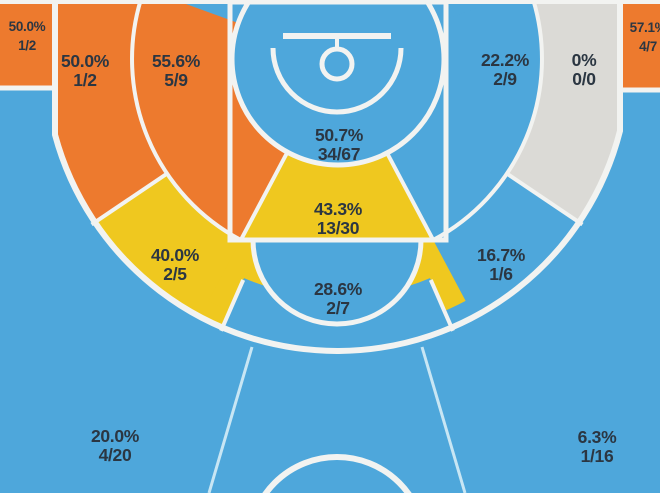 The width and height of the screenshot is (660, 493). What do you see at coordinates (645, 27) in the screenshot?
I see `zone-pct-right-corner-3: 57.1%` at bounding box center [645, 27].